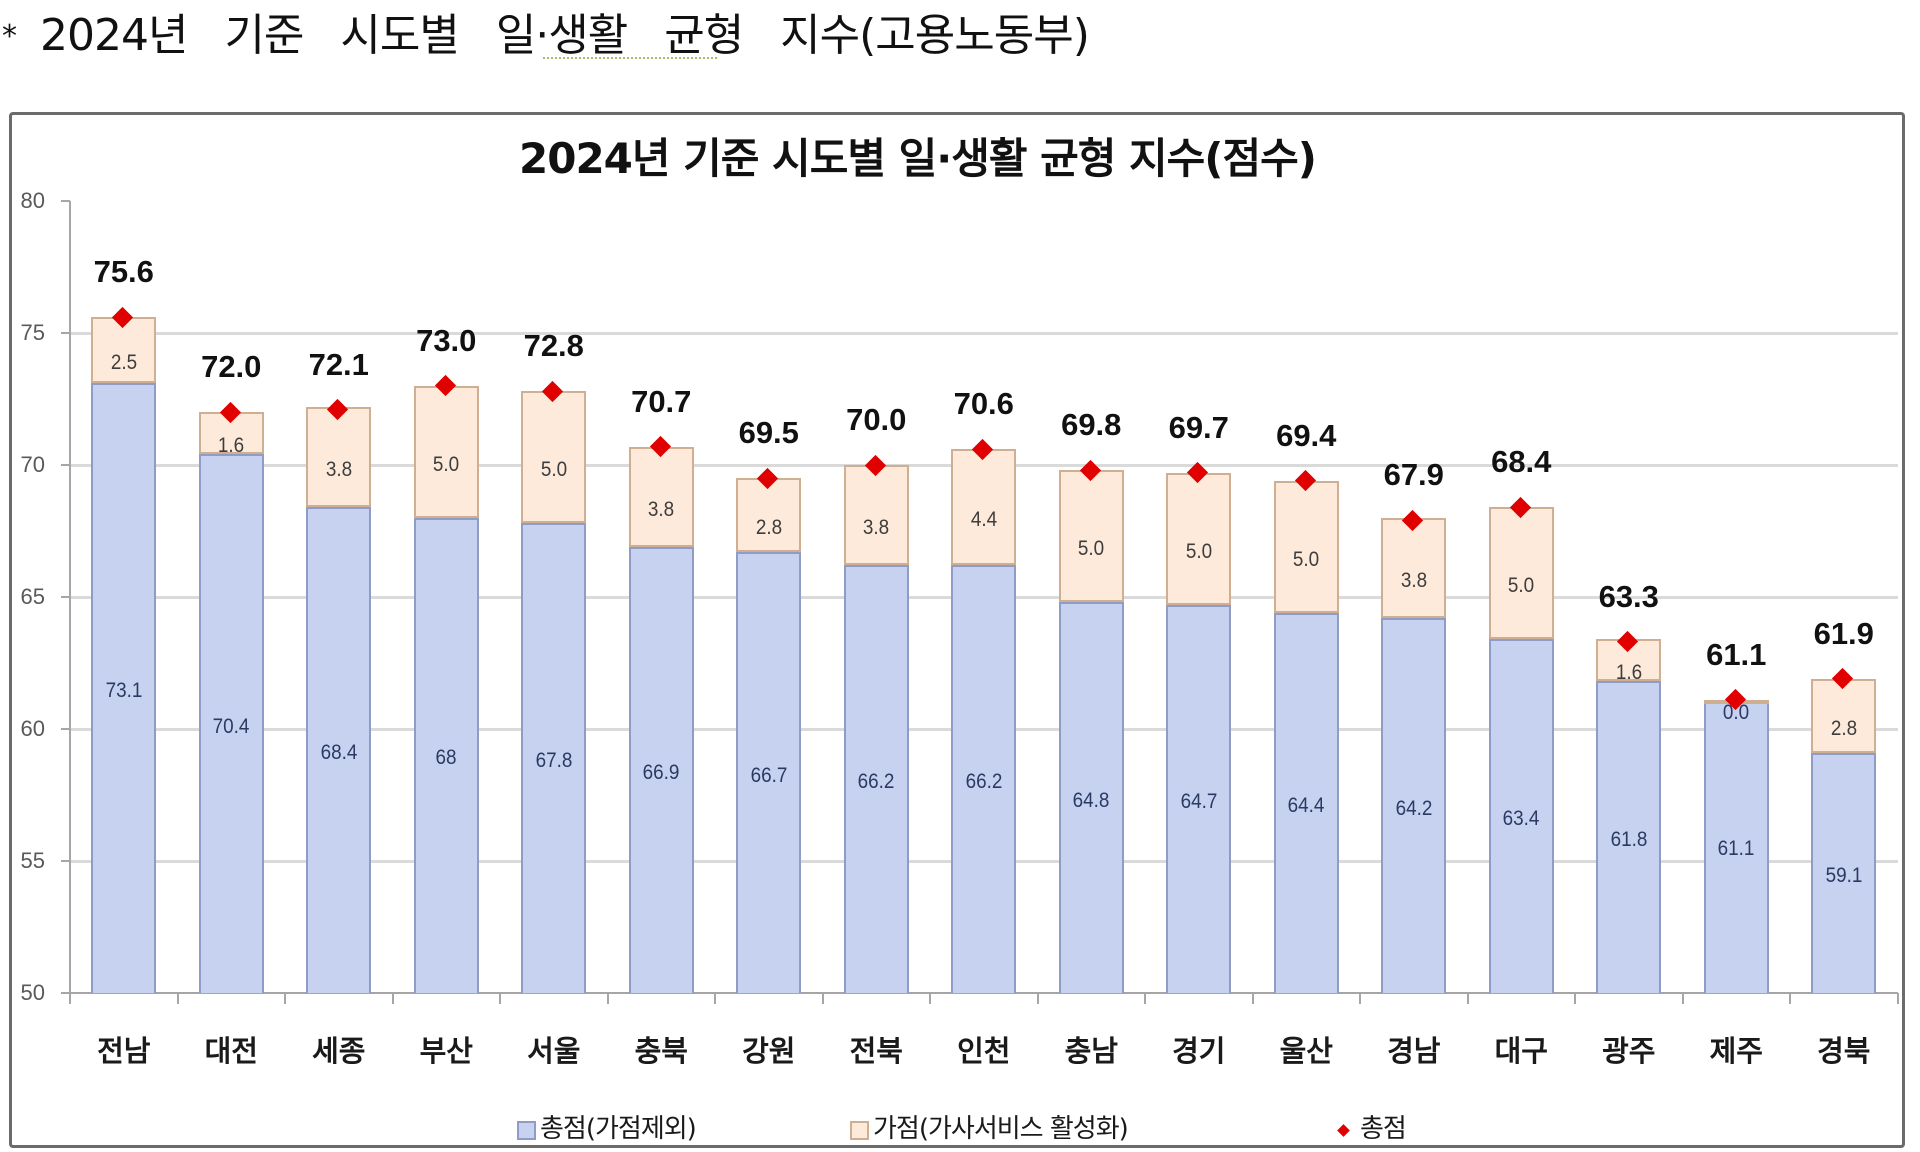 The width and height of the screenshot is (1920, 1152). I want to click on total-value-label: 69.4, so click(1306, 435).